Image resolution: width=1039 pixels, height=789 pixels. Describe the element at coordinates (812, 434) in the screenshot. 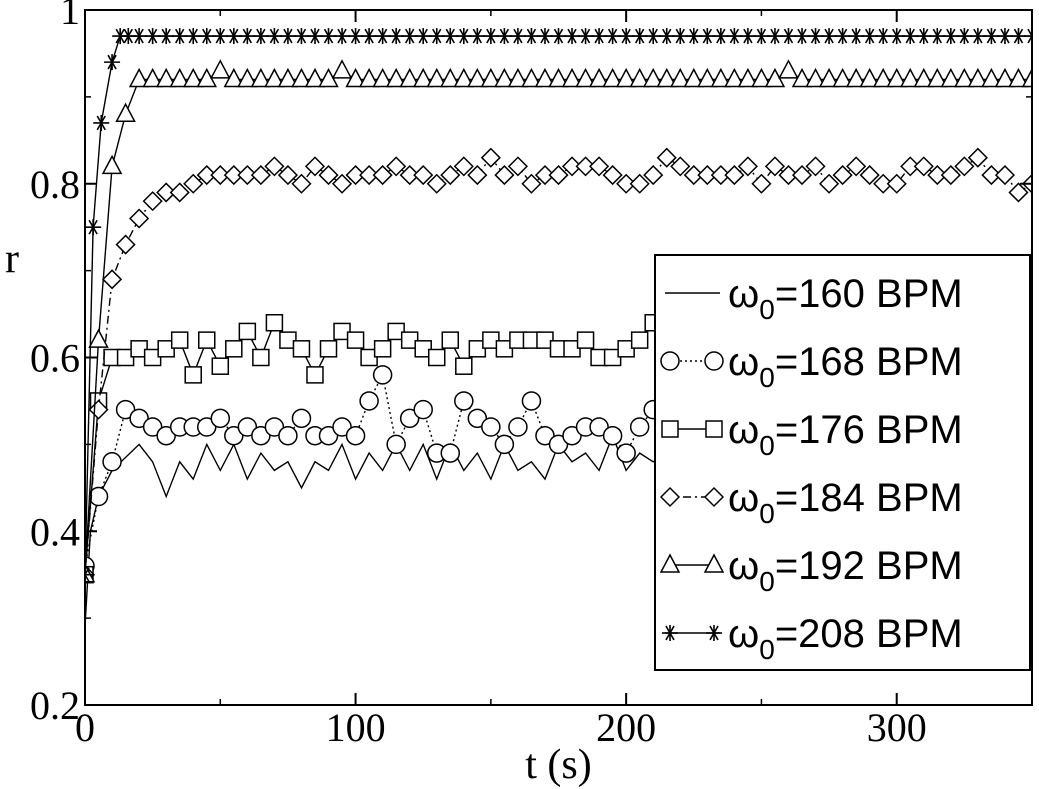

I see `legend-item: ω0=176 BPM` at that location.